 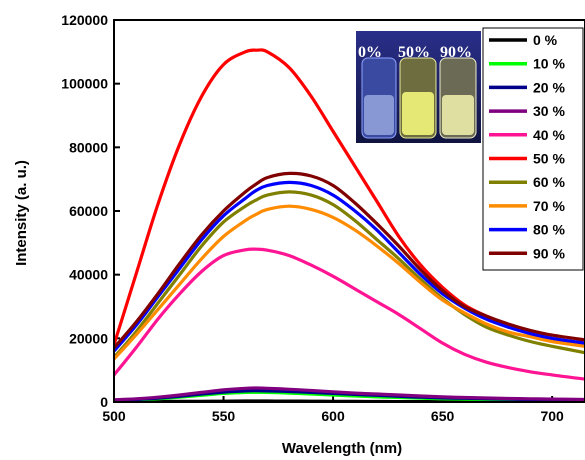 I want to click on x-axis-title: Wavelength (nm), so click(x=342, y=448).